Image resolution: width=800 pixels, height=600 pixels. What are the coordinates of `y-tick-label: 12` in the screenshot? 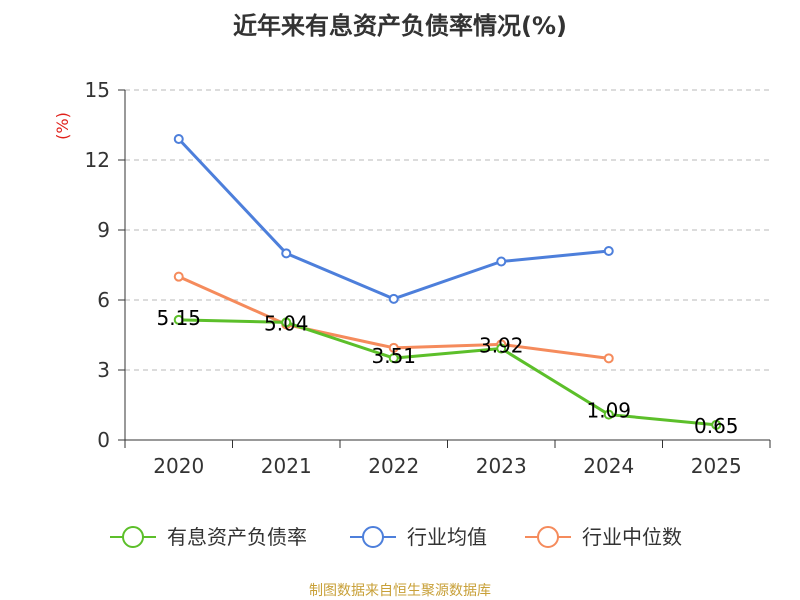 It's located at (97, 160).